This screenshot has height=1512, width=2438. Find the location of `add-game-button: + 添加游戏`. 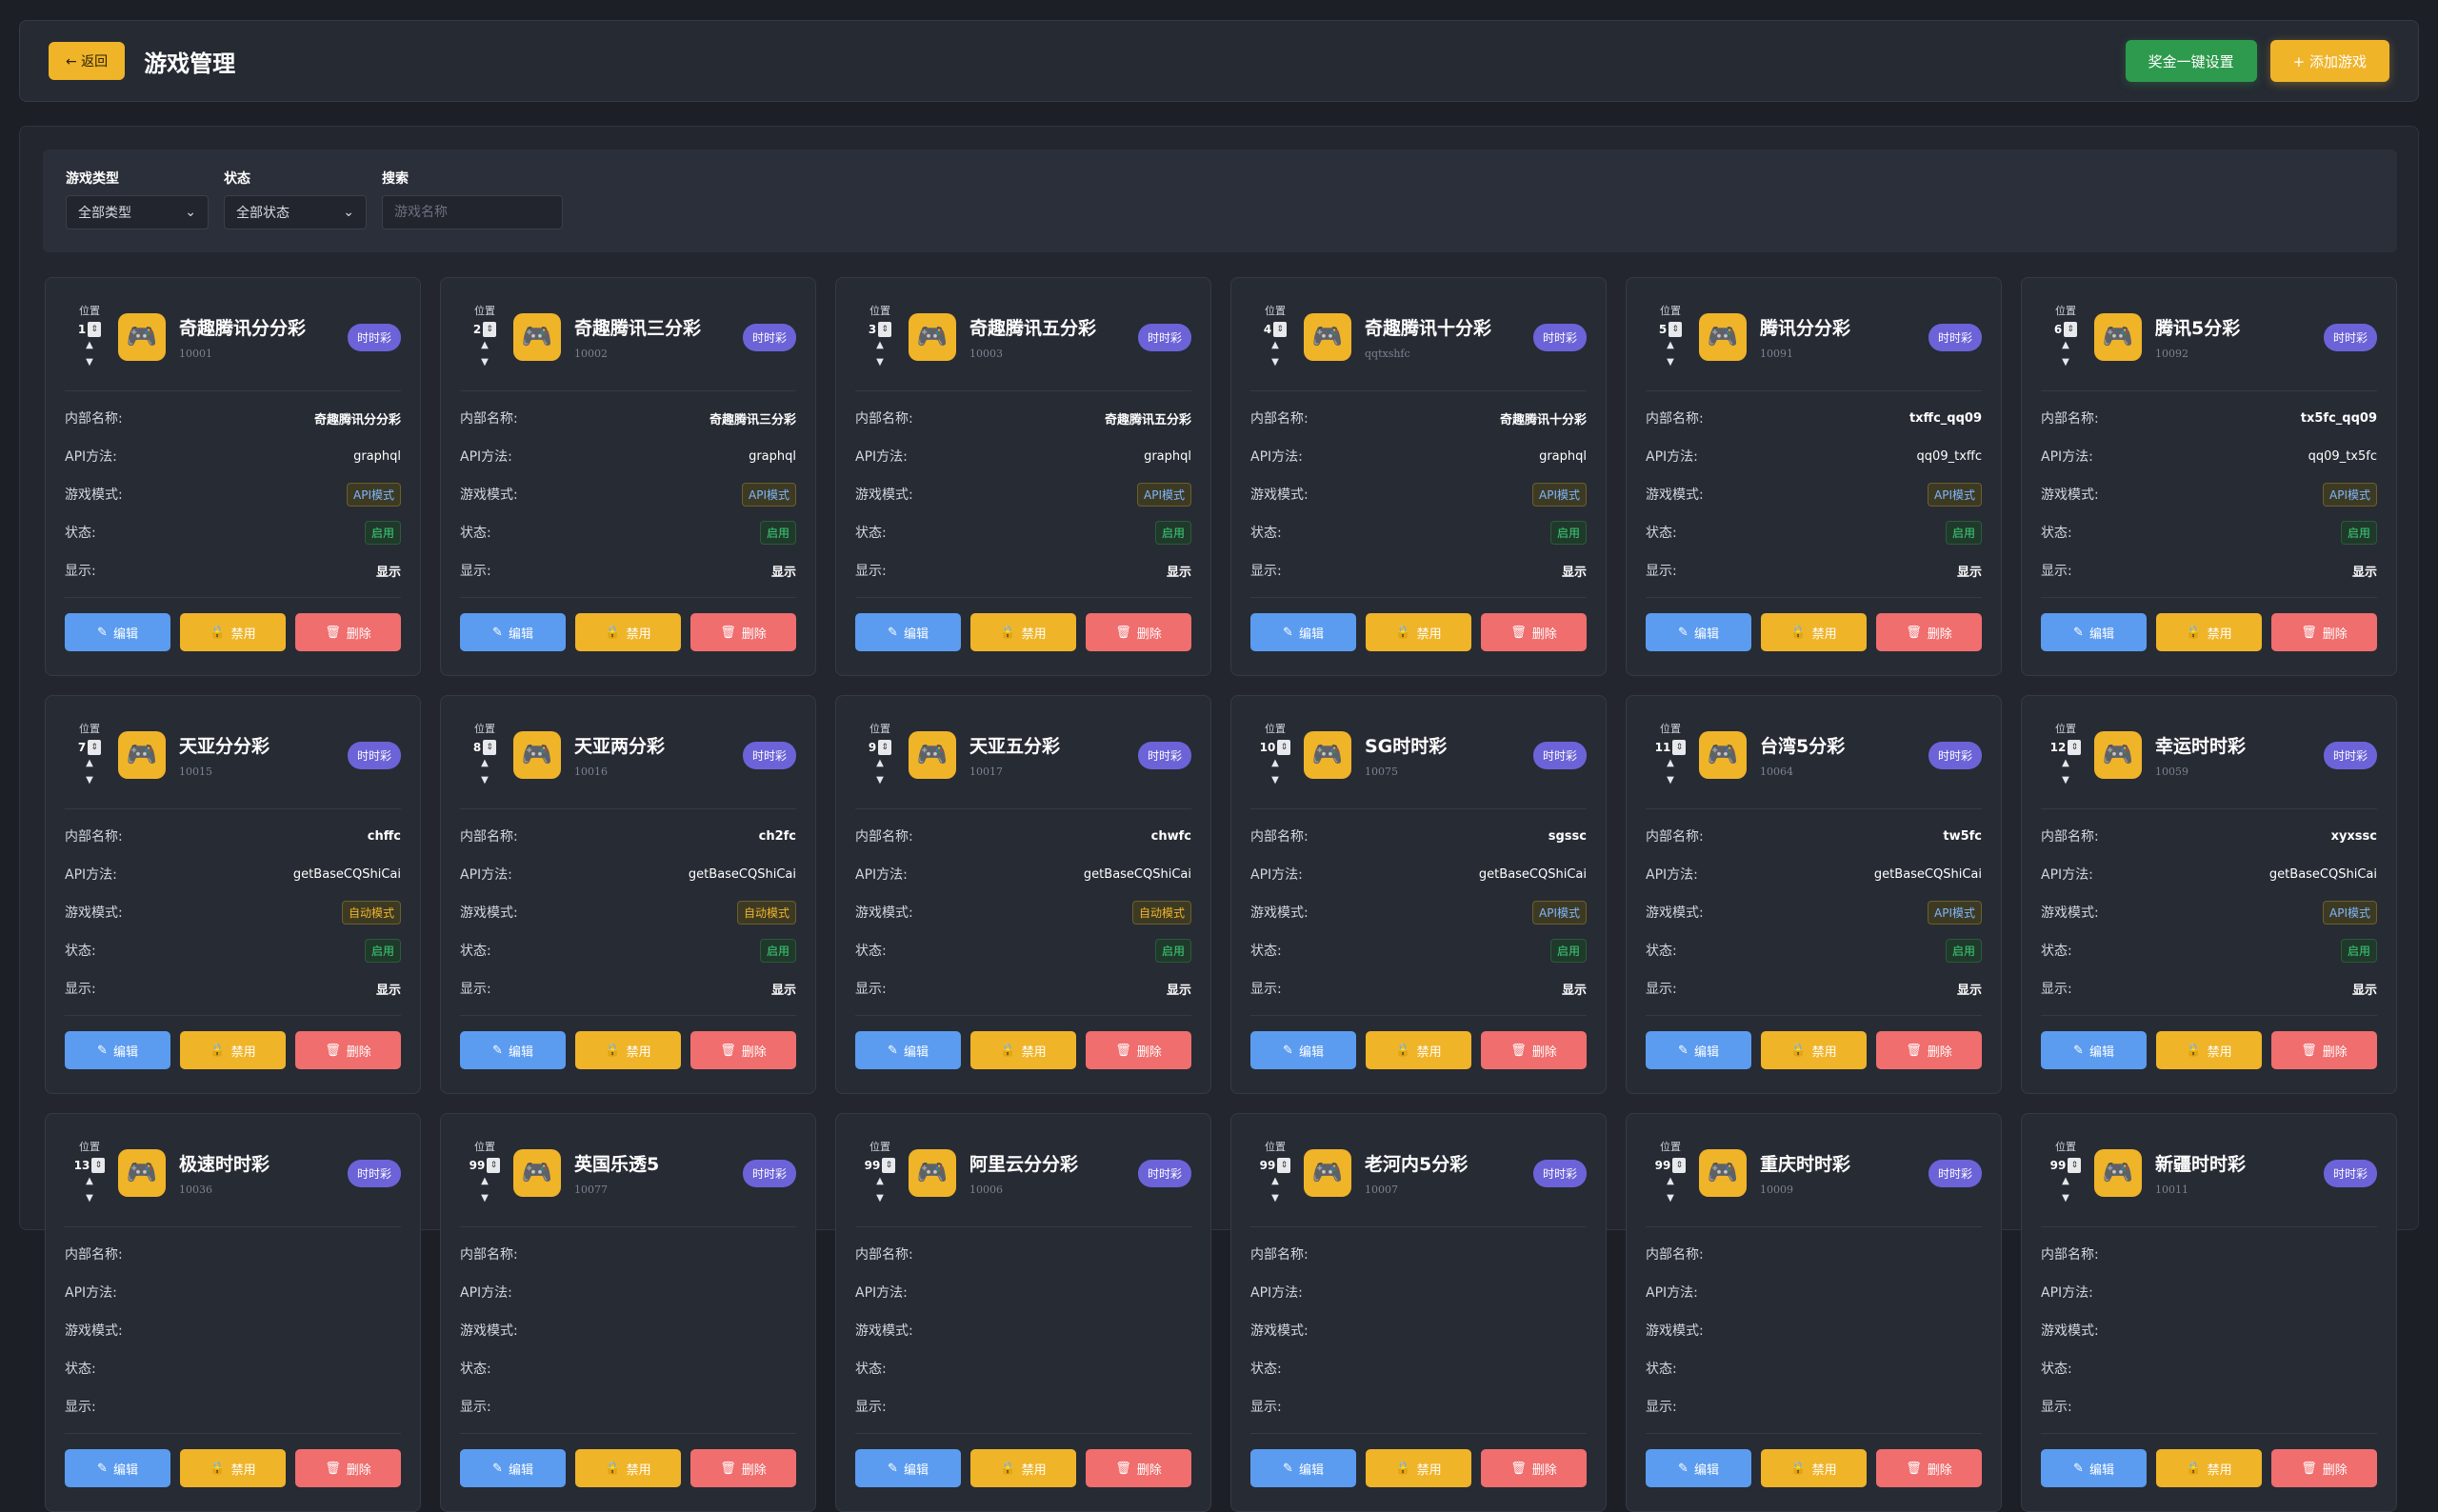

add-game-button: + 添加游戏 is located at coordinates (2329, 61).